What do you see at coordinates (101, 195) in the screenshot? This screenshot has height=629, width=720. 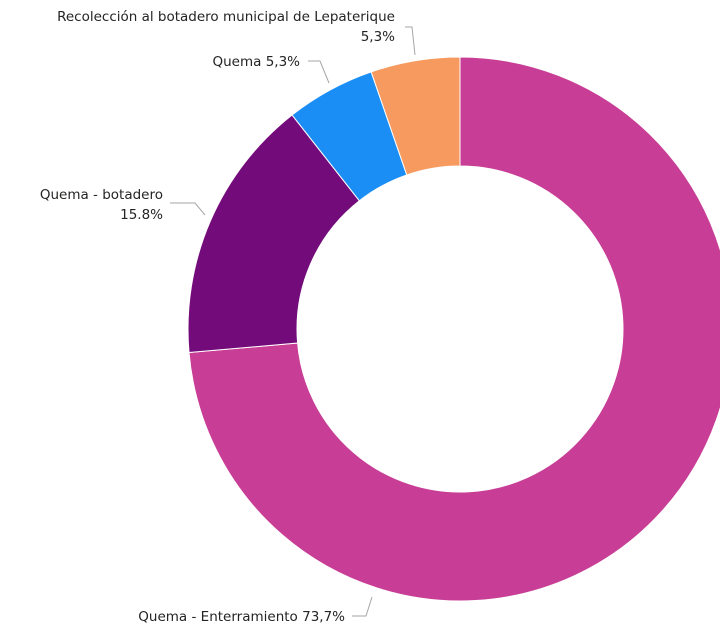 I see `slice-label-quema-botadero-name: Quema - botadero` at bounding box center [101, 195].